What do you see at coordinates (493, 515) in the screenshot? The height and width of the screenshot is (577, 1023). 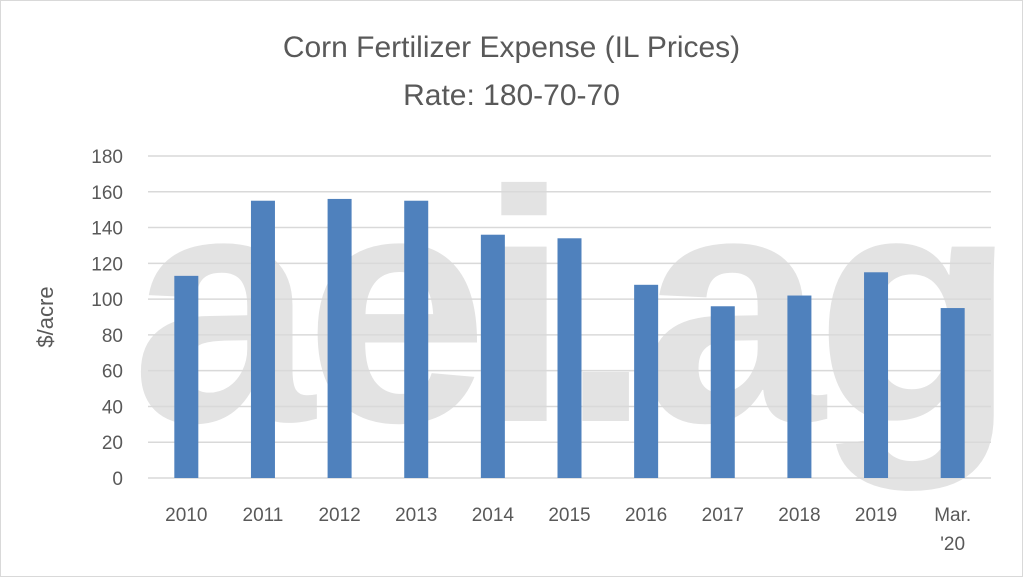 I see `x-tick-label: 2014` at bounding box center [493, 515].